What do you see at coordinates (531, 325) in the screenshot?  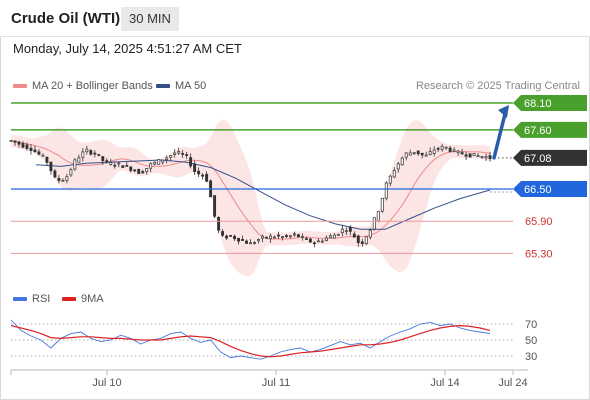 I see `rsi-tick-label: 70` at bounding box center [531, 325].